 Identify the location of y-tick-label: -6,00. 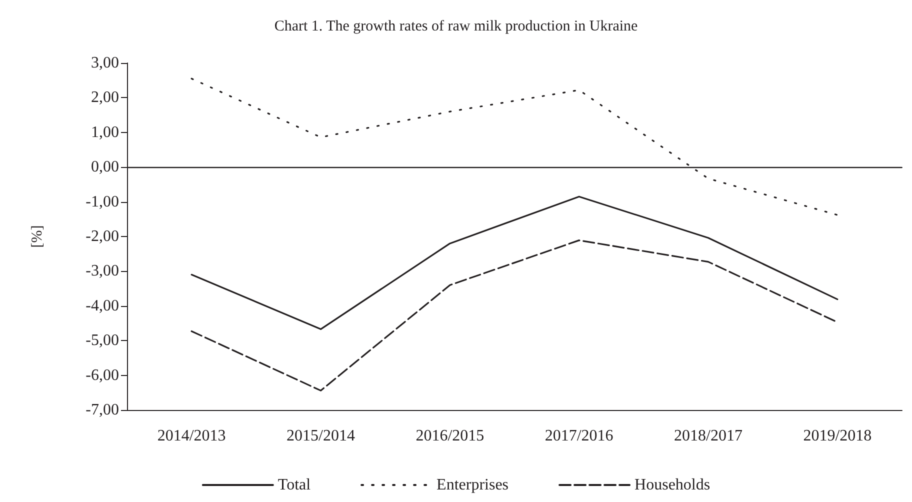
(102, 375).